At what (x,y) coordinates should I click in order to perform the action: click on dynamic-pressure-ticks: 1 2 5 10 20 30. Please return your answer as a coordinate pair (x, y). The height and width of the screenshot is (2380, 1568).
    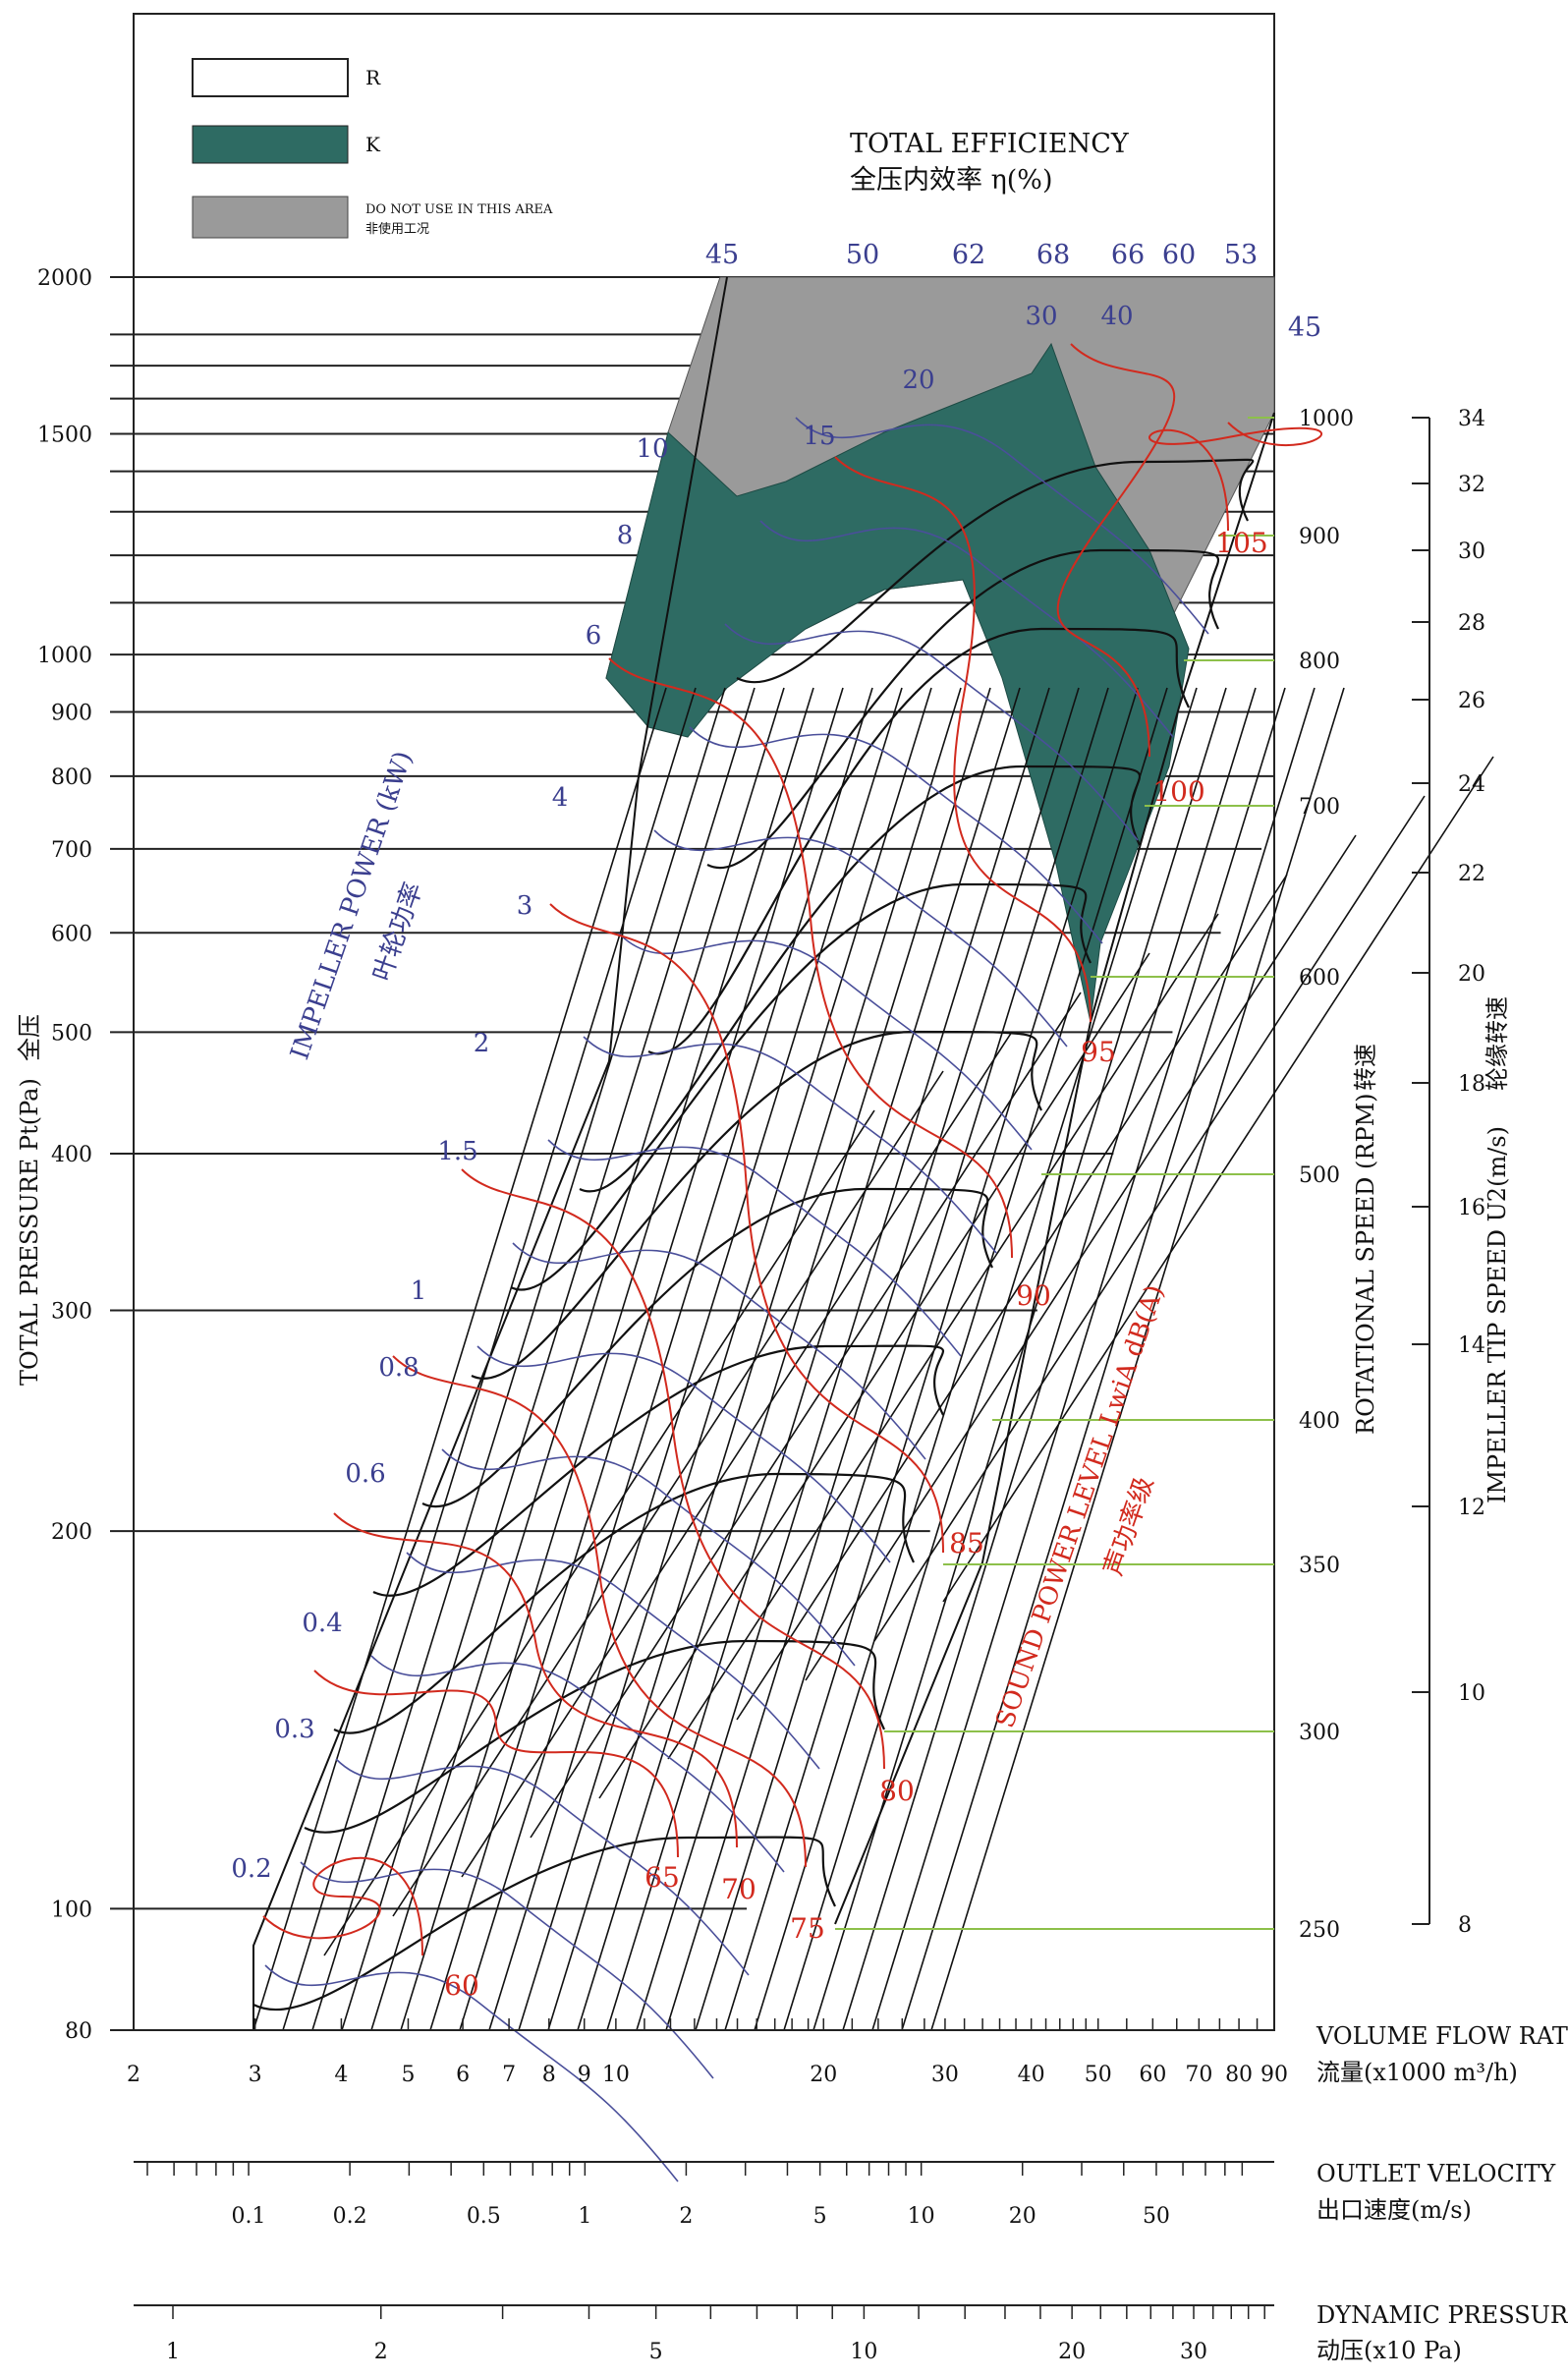
    Looking at the image, I should click on (715, 2334).